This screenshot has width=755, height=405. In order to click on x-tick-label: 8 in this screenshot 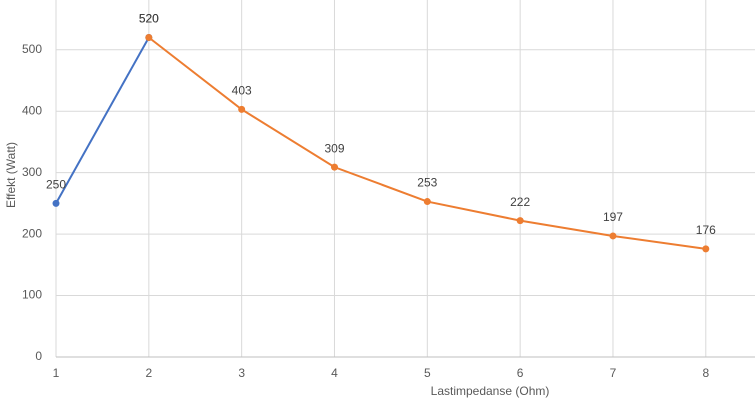, I will do `click(705, 373)`.